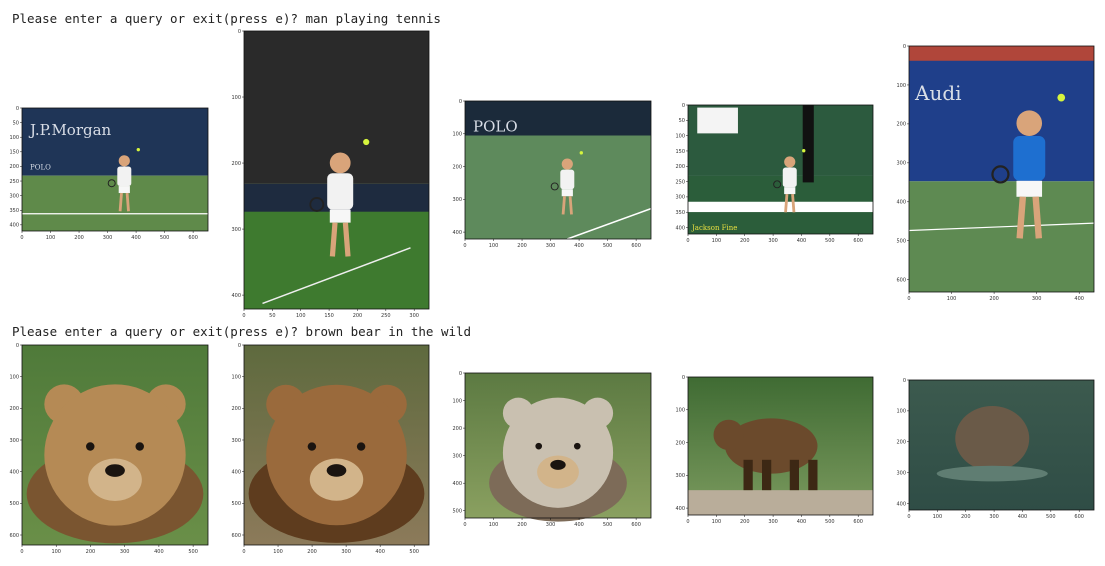 The width and height of the screenshot is (1105, 566). I want to click on y-tick-label: 250, so click(680, 182).